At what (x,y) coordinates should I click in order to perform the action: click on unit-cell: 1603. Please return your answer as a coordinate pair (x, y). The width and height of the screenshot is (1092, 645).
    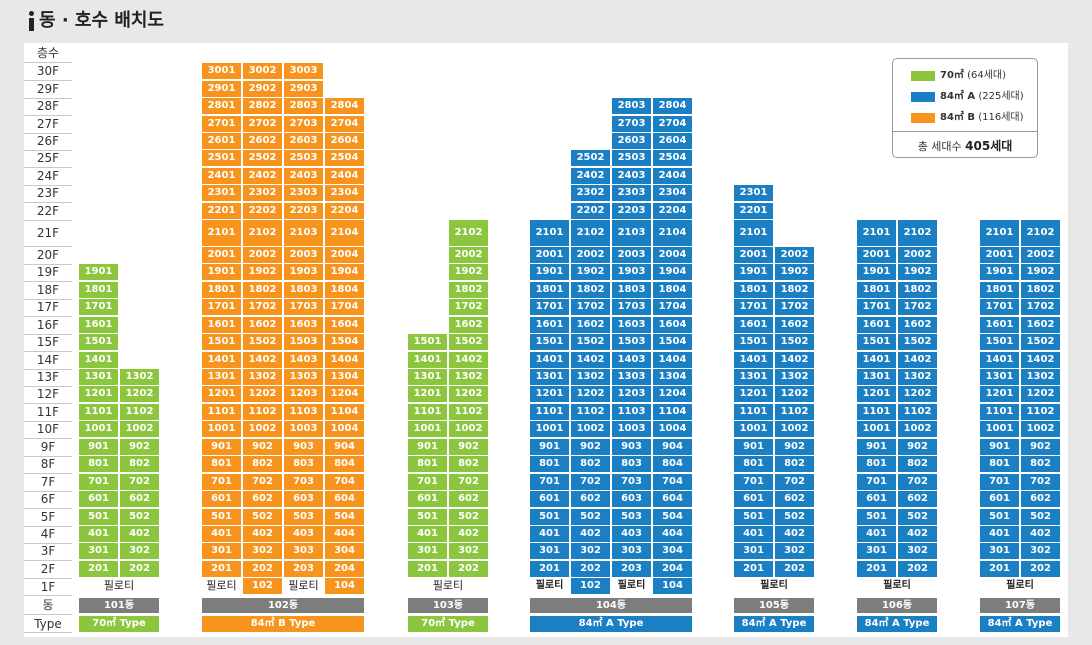
    Looking at the image, I should click on (631, 325).